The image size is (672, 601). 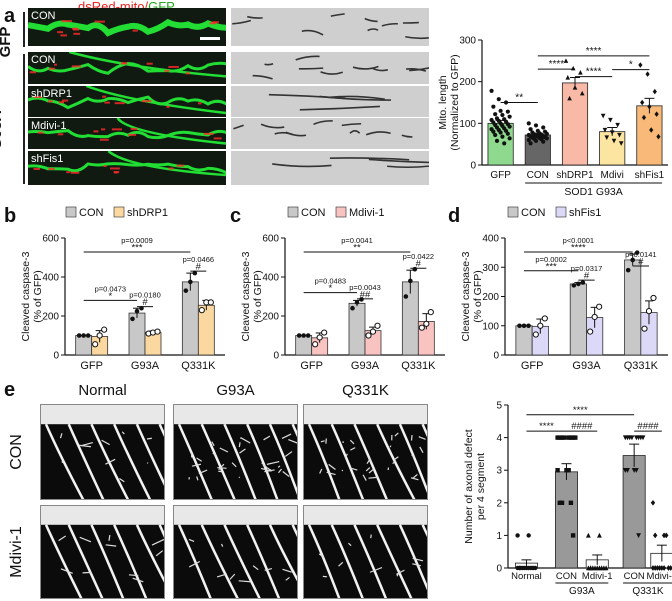 What do you see at coordinates (145, 302) in the screenshot?
I see `significance-label: #` at bounding box center [145, 302].